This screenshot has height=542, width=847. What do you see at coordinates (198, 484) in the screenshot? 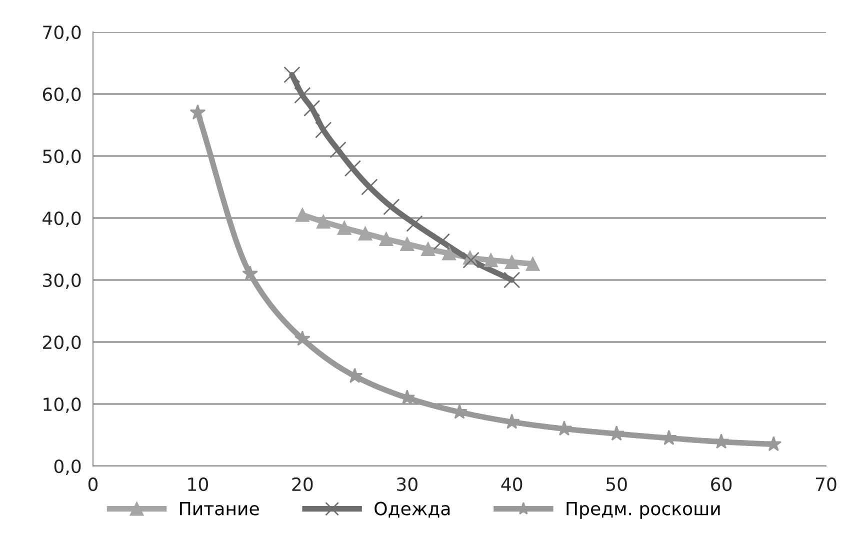
I see `x-tick-label: 10` at bounding box center [198, 484].